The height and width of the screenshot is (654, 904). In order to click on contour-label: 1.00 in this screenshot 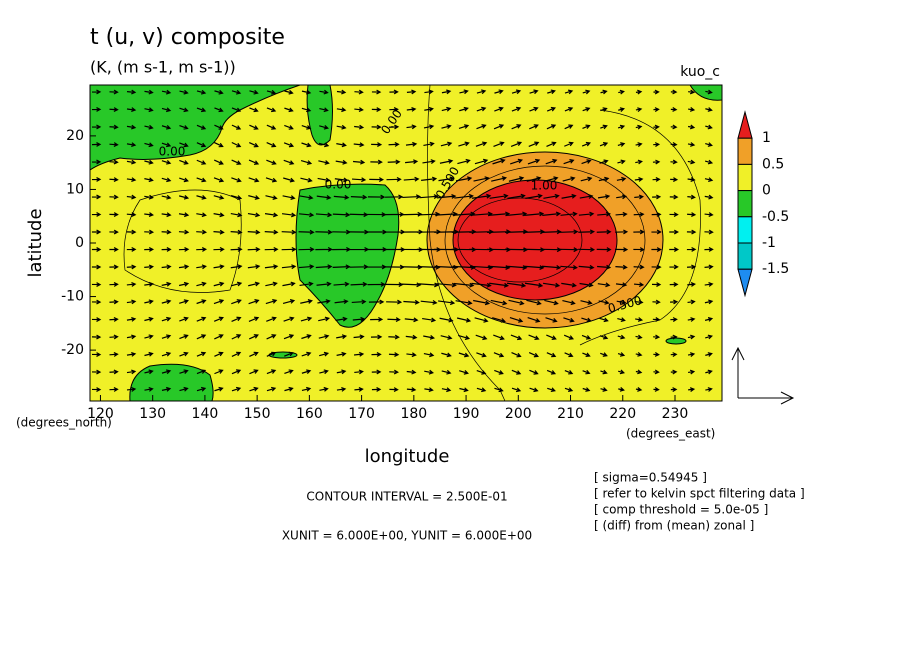, I will do `click(544, 186)`.